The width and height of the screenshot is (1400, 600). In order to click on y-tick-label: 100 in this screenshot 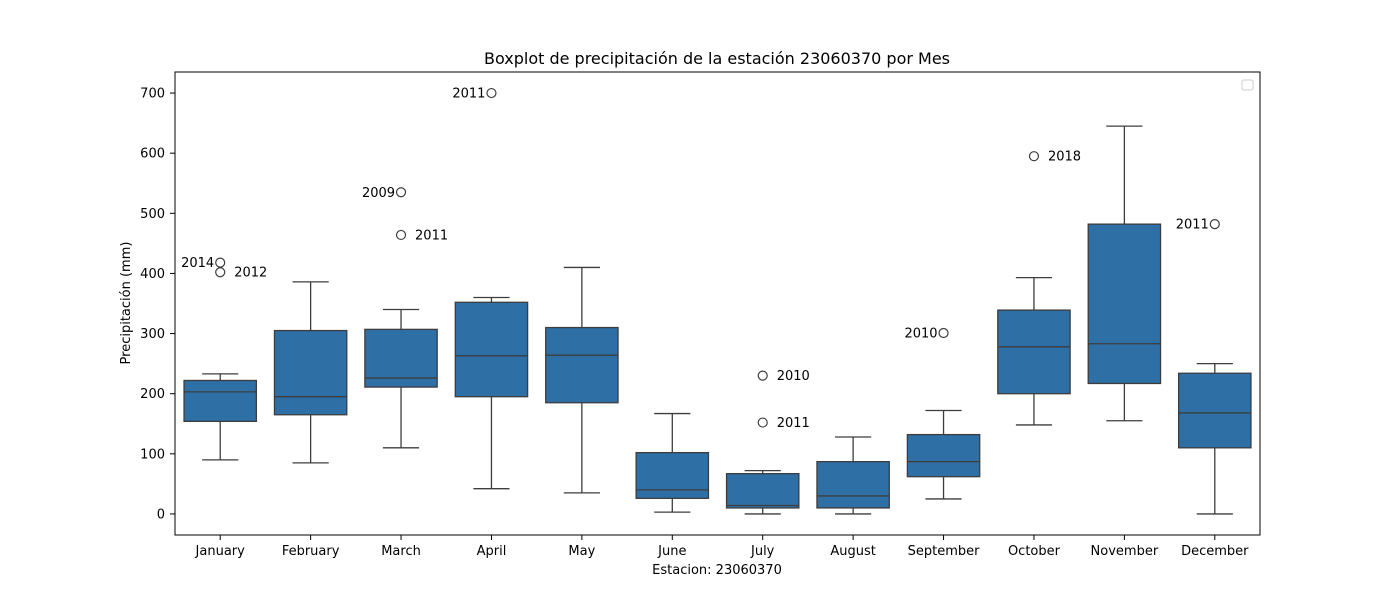, I will do `click(152, 454)`.